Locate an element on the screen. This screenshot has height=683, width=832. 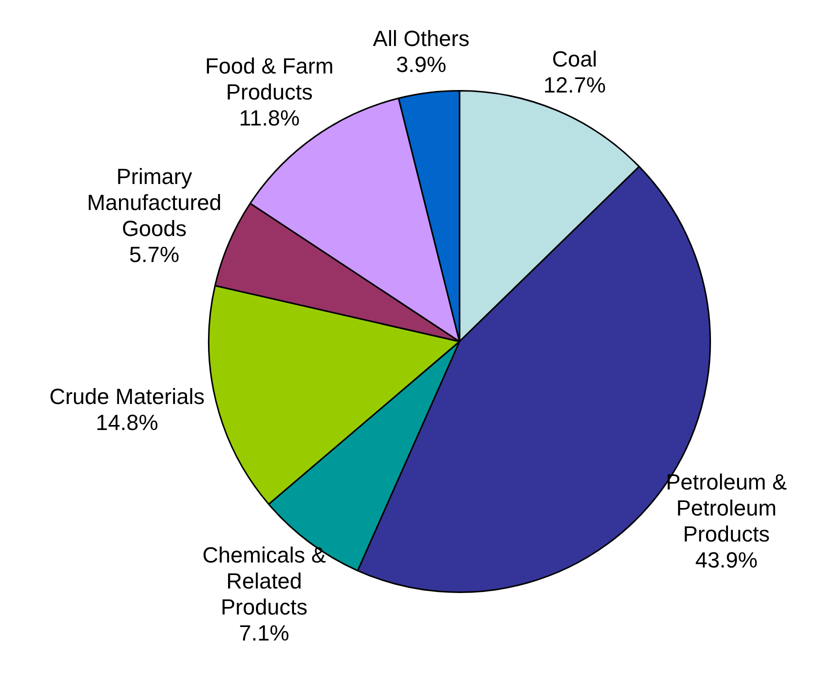
slice-label: Crude Materials is located at coordinates (127, 396).